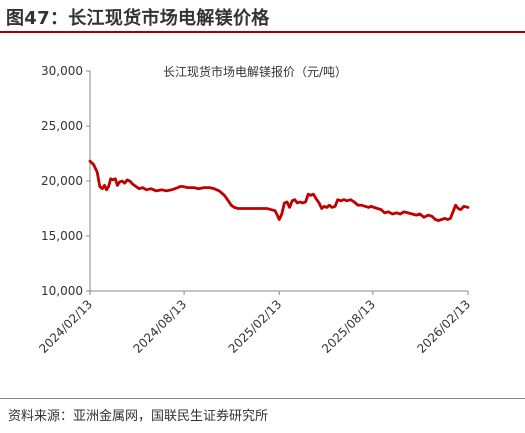  I want to click on y-tick-label: 25,000, so click(62, 126).